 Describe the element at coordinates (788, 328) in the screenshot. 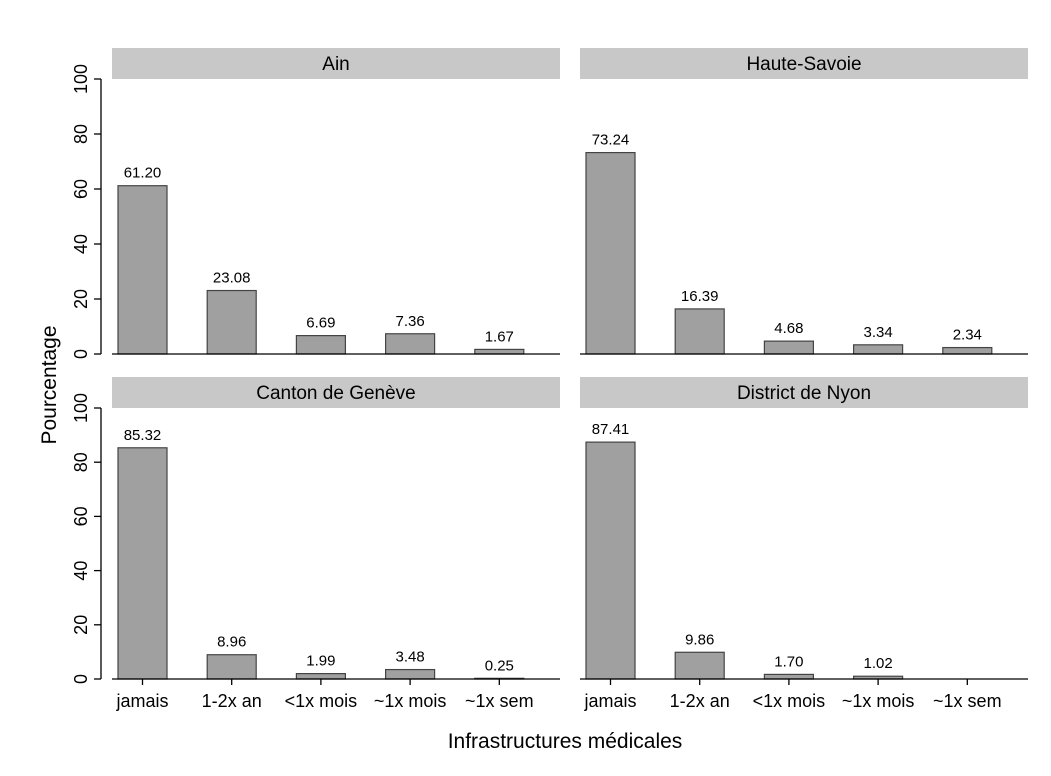

I see `bar-value-label: 4.68` at that location.